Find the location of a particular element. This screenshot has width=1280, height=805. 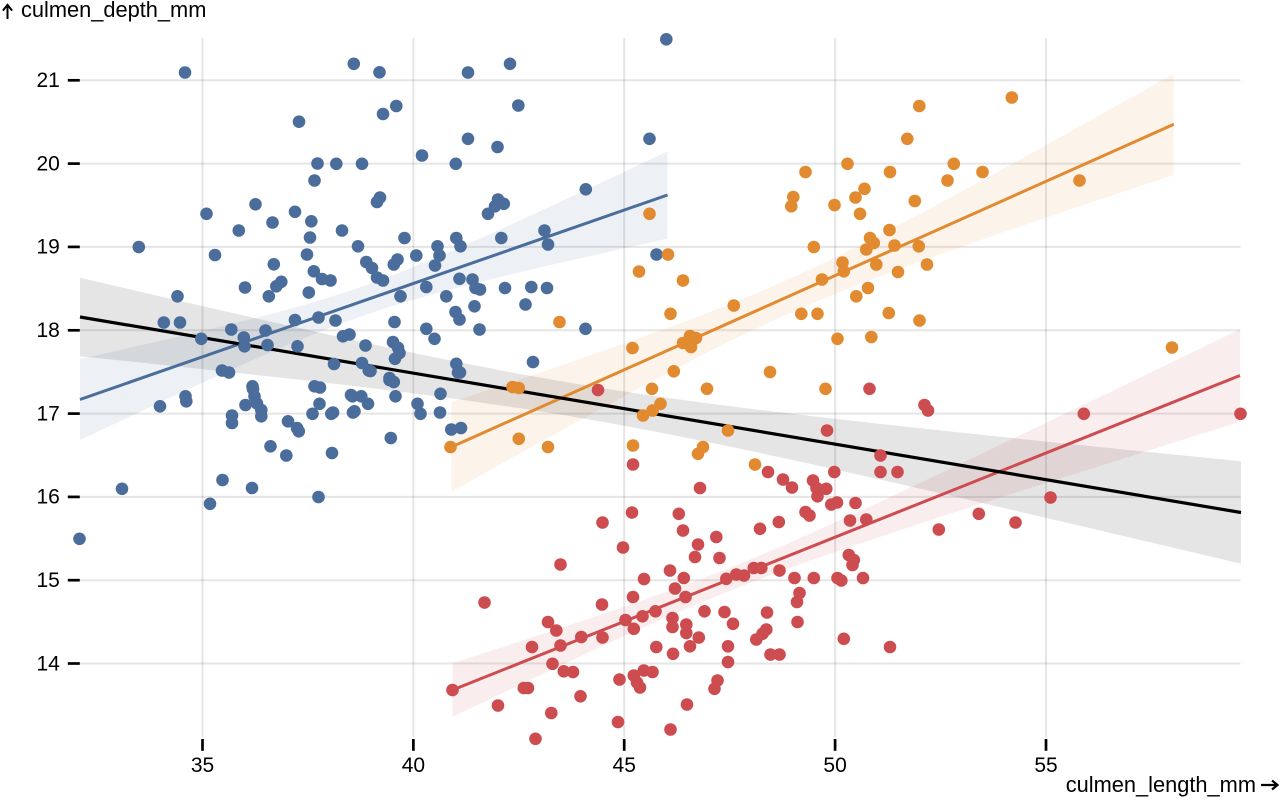

svg-text: culmen_depth_mm is located at coordinates (113, 11).